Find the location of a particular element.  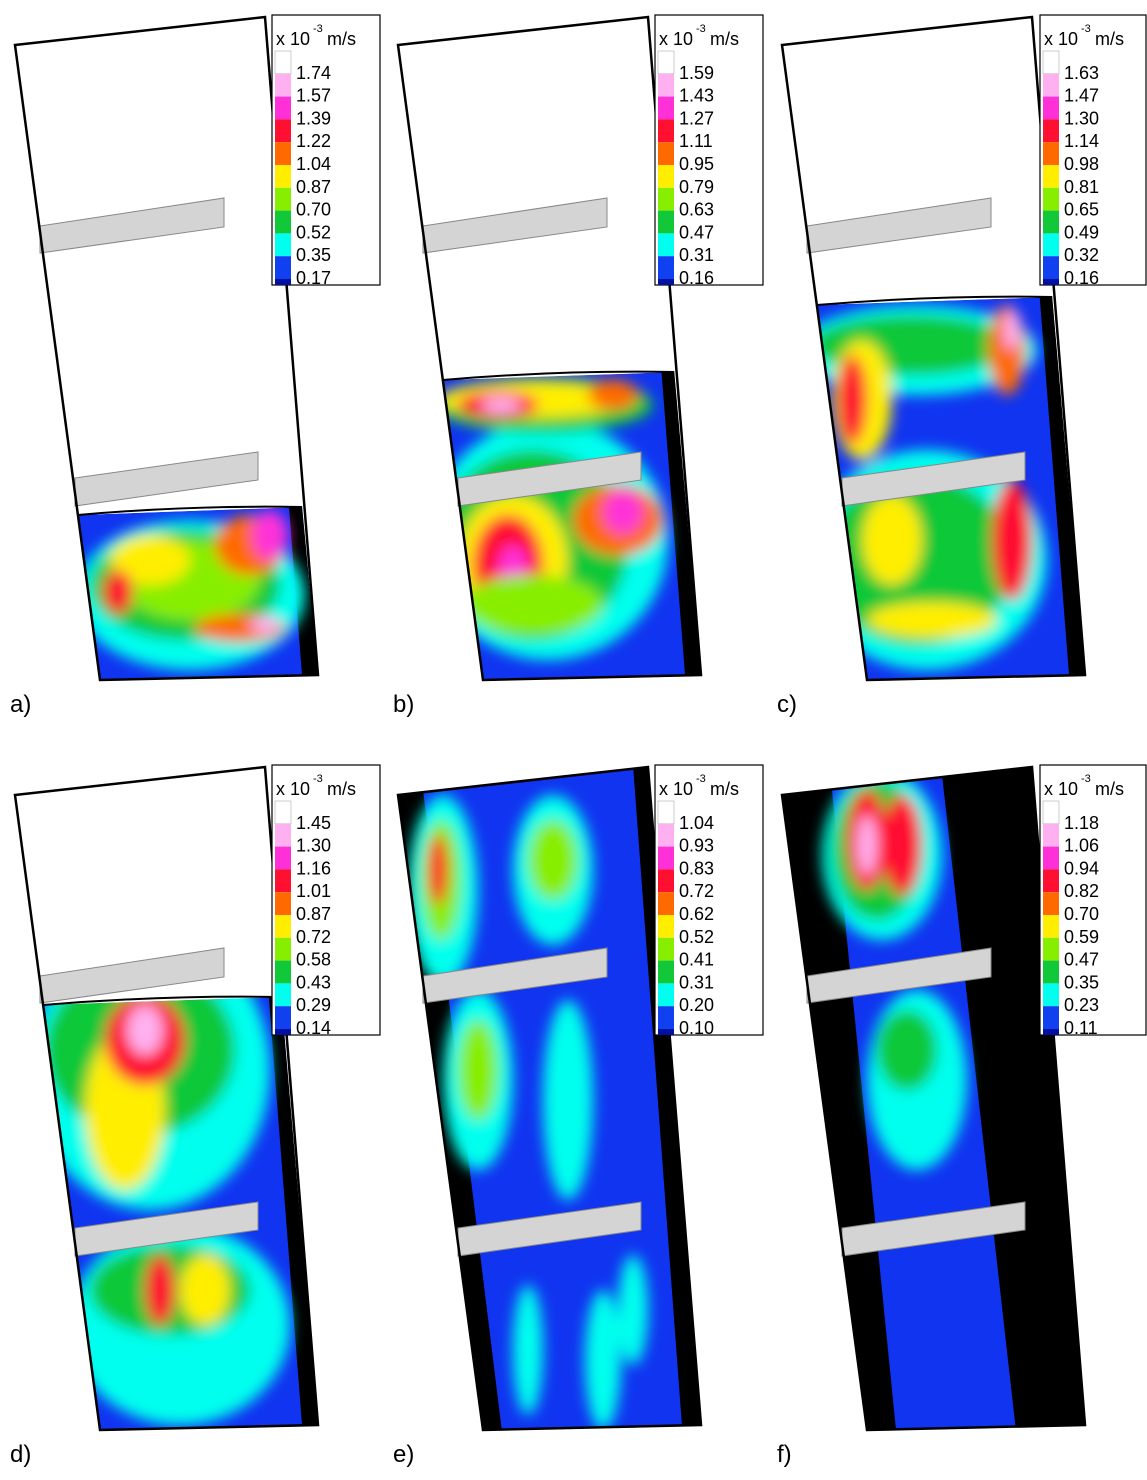

legend-level: 1.06 is located at coordinates (1081, 846).